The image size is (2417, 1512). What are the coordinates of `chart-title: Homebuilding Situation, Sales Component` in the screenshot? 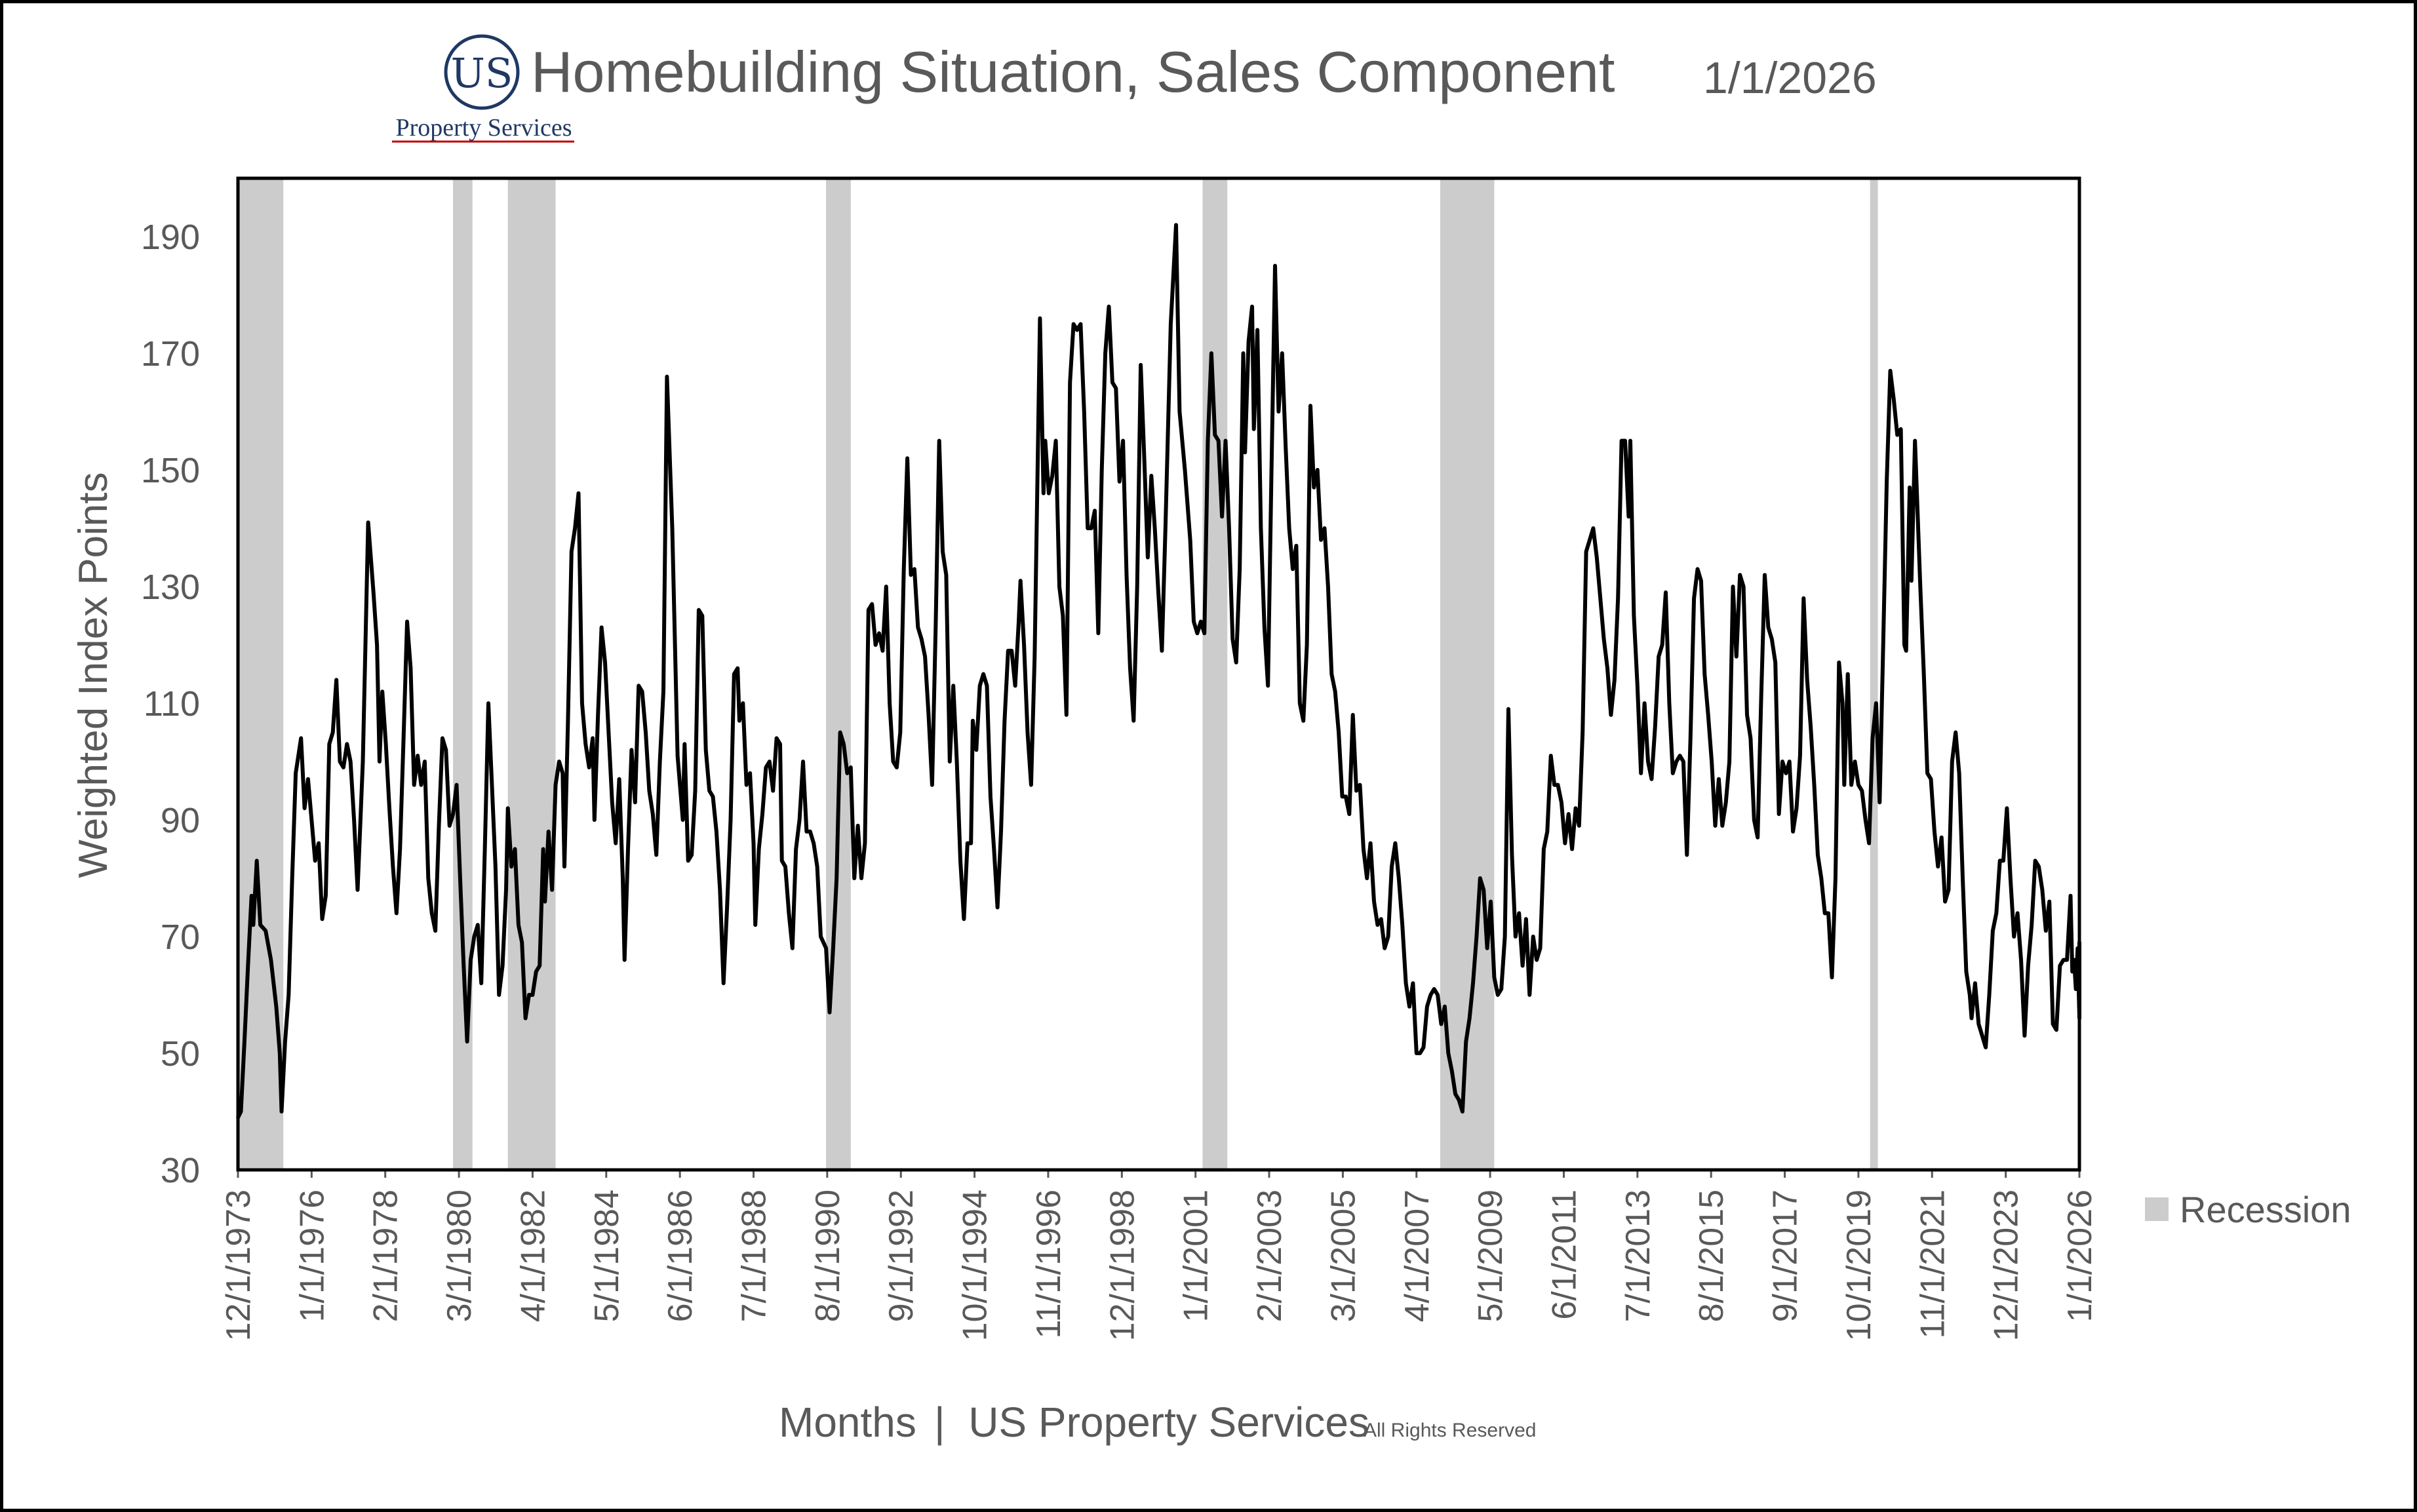 It's located at (1073, 71).